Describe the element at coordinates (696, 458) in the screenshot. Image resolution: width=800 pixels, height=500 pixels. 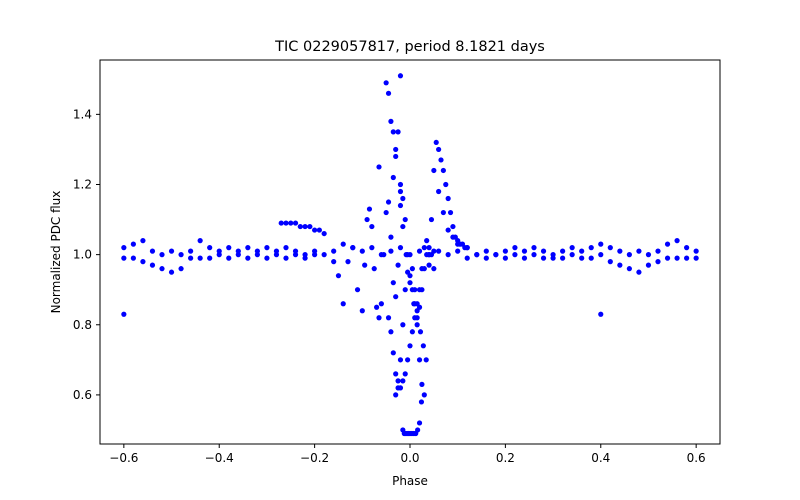
I see `x-tick-label: 0.6` at that location.